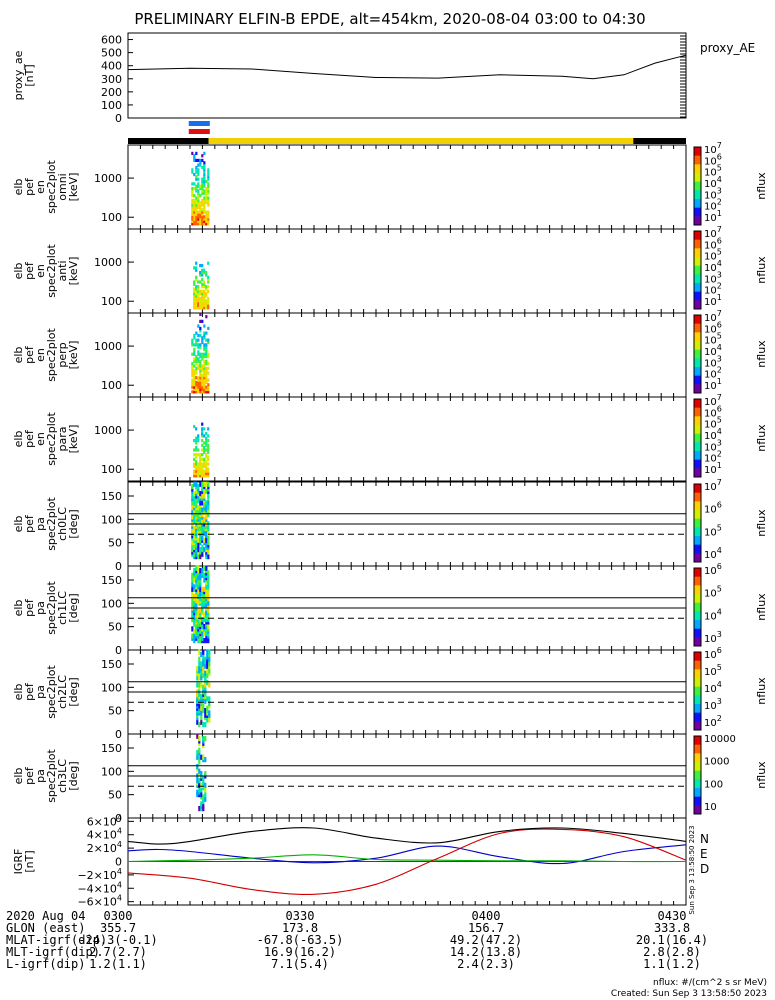 The width and height of the screenshot is (775, 1000). What do you see at coordinates (29, 607) in the screenshot?
I see `axis-label-line: pef` at bounding box center [29, 607].